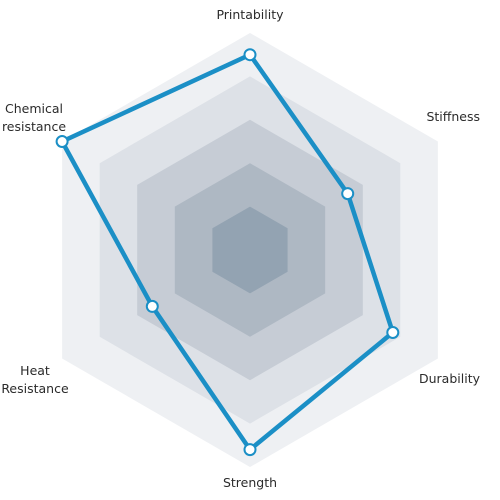 The width and height of the screenshot is (500, 500). What do you see at coordinates (152, 306) in the screenshot?
I see `data-point-heat-resistance` at bounding box center [152, 306].